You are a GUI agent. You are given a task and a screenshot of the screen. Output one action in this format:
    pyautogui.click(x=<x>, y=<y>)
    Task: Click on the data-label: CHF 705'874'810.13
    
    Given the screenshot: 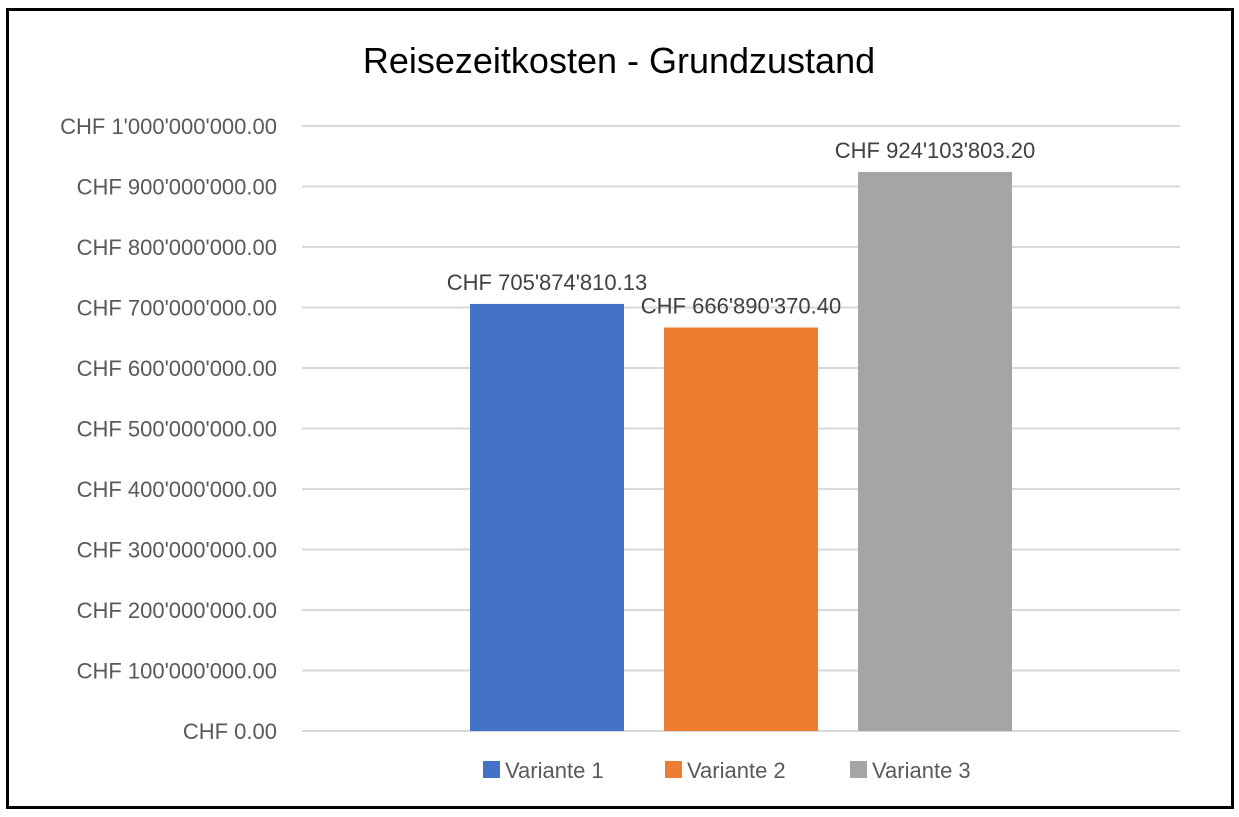 What is the action you would take?
    pyautogui.click(x=547, y=282)
    